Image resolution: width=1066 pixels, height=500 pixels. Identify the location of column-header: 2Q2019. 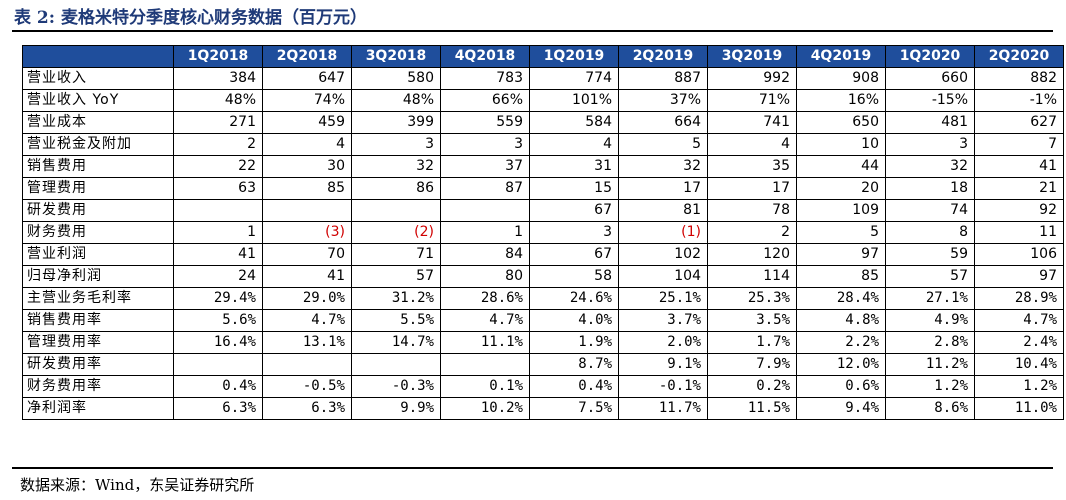
(663, 56).